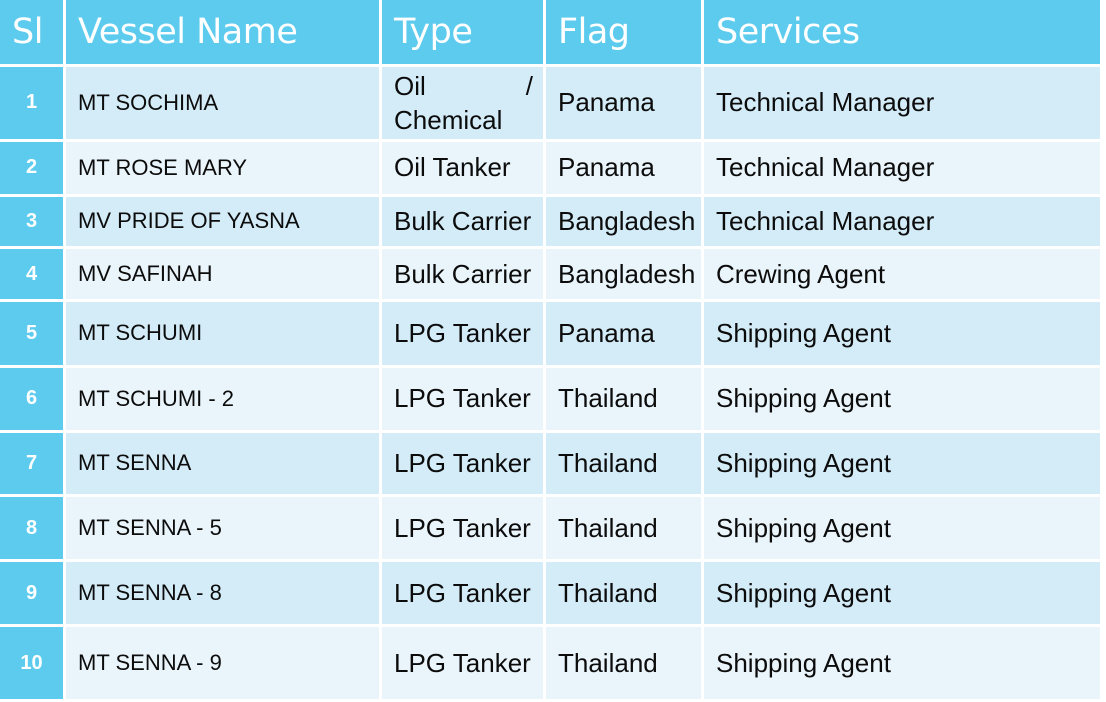  What do you see at coordinates (31, 274) in the screenshot?
I see `row-sl: 4` at bounding box center [31, 274].